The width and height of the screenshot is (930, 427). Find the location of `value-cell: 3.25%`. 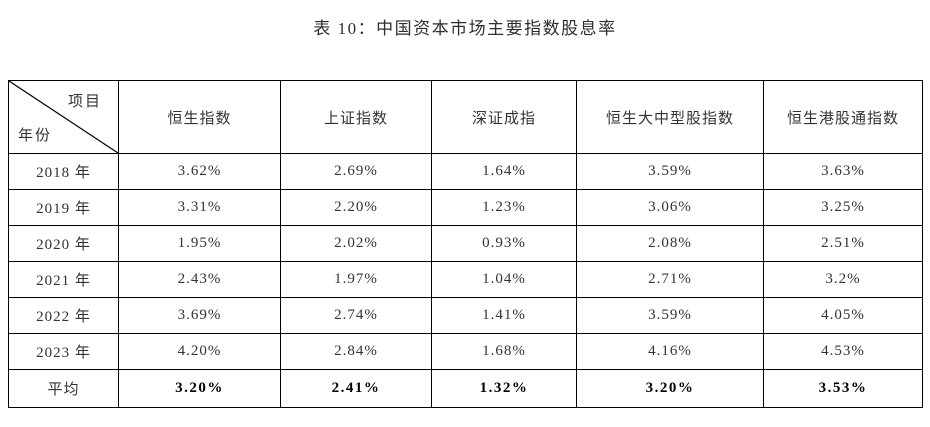

value-cell: 3.25% is located at coordinates (843, 207).